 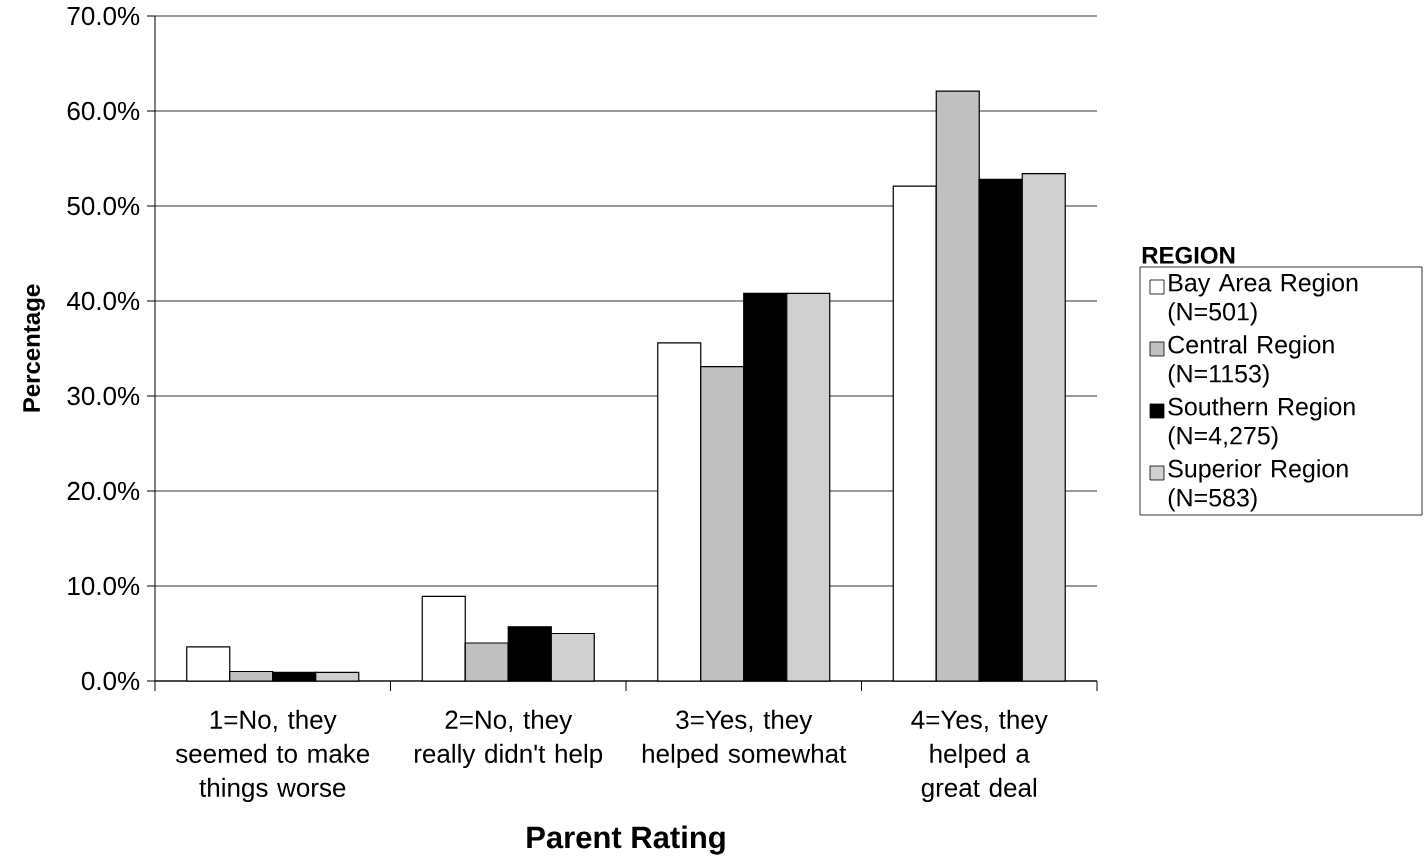 I want to click on y-tick-label: 0.0%, so click(x=110, y=681).